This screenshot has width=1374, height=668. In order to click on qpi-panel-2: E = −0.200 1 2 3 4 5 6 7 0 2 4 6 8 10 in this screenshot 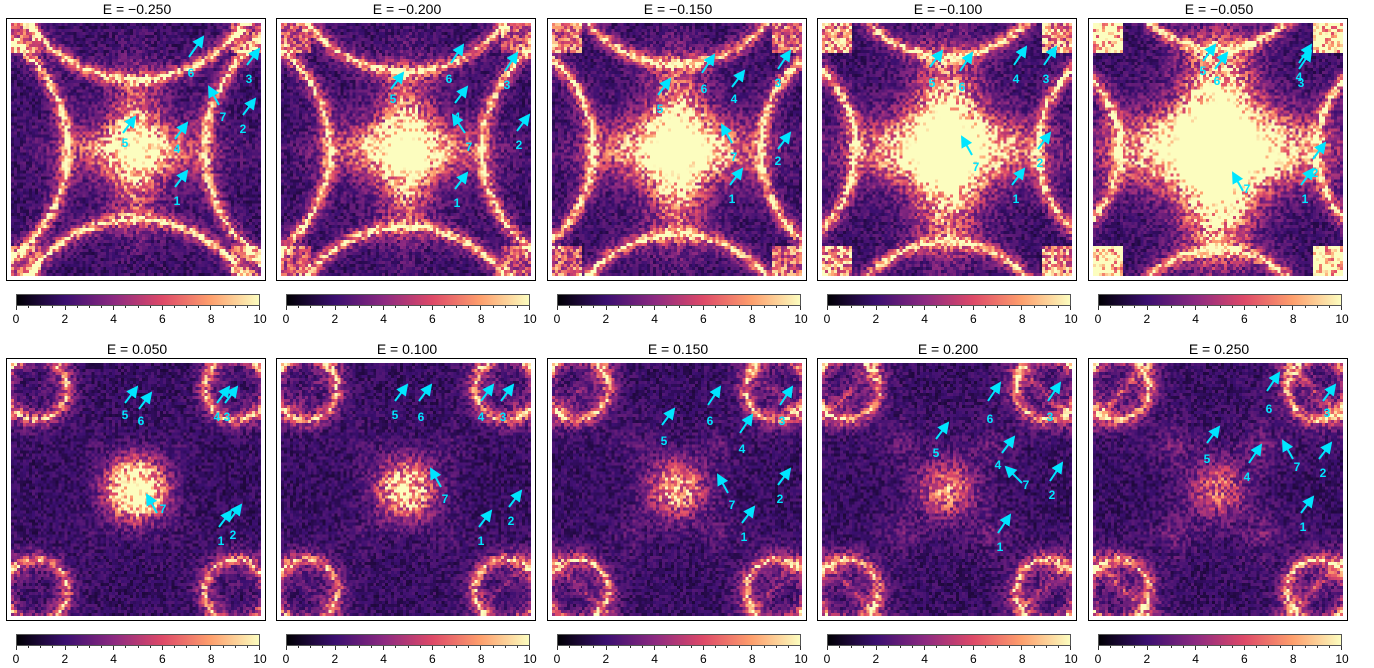, I will do `click(407, 164)`.